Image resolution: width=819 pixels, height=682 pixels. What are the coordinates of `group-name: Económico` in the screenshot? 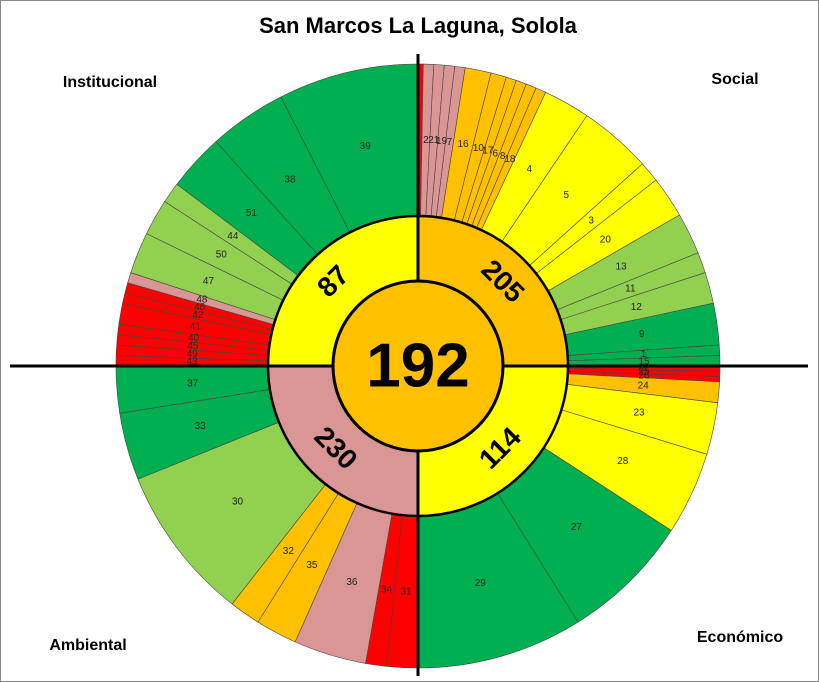 It's located at (740, 637).